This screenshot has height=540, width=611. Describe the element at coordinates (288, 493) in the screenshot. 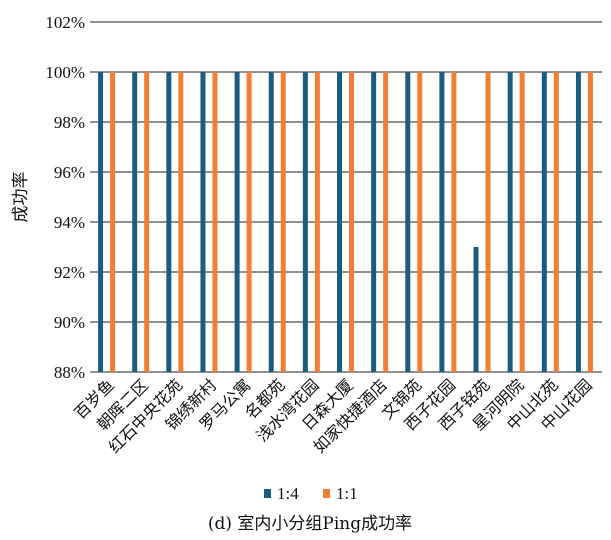

I see `legend-label: 1:4` at that location.